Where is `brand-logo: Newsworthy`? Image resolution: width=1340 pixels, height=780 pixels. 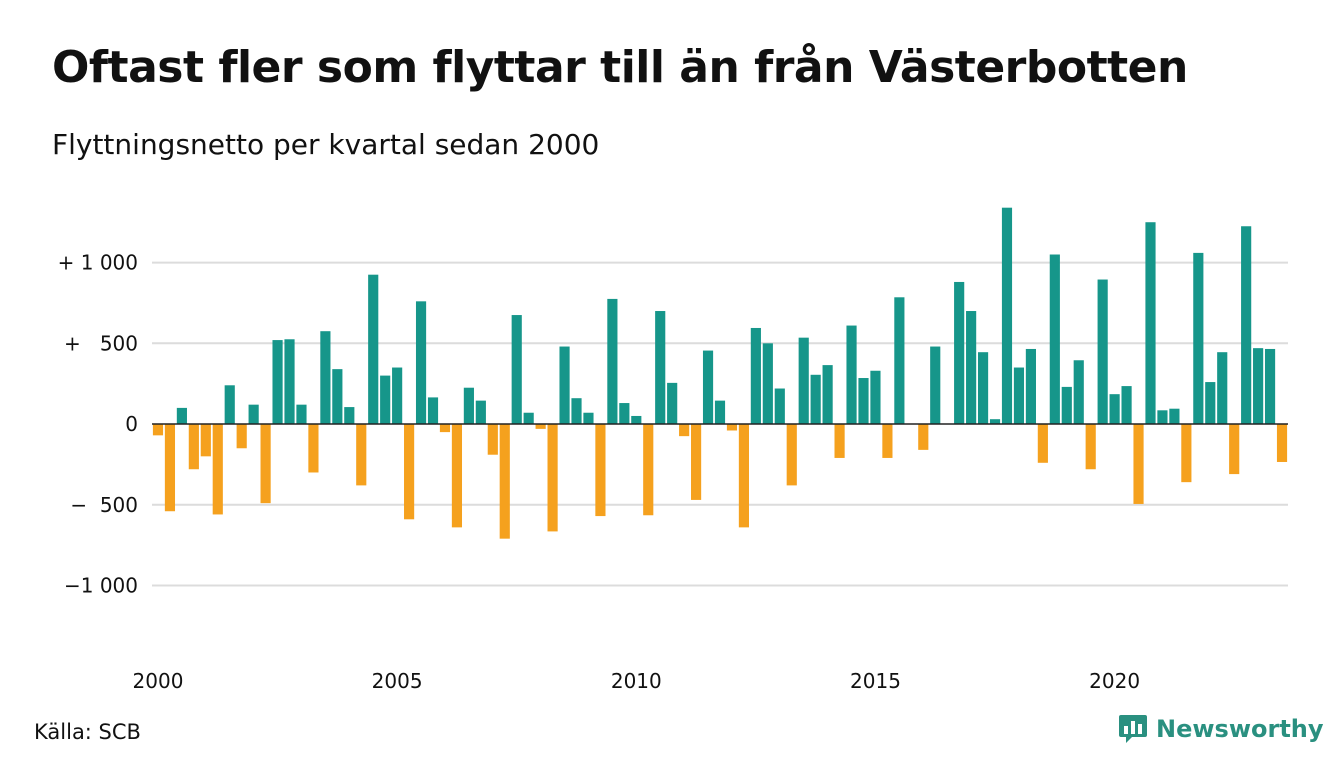 brand-logo: Newsworthy is located at coordinates (1221, 729).